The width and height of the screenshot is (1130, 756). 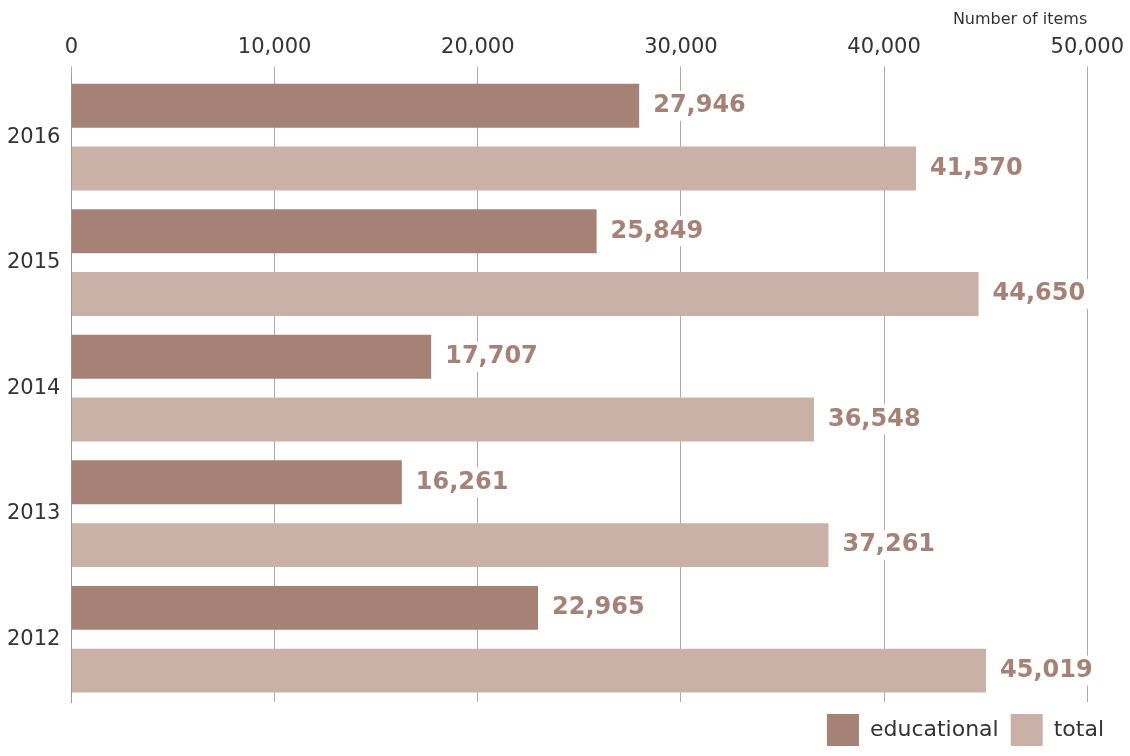 What do you see at coordinates (699, 104) in the screenshot?
I see `data-label: 27,946` at bounding box center [699, 104].